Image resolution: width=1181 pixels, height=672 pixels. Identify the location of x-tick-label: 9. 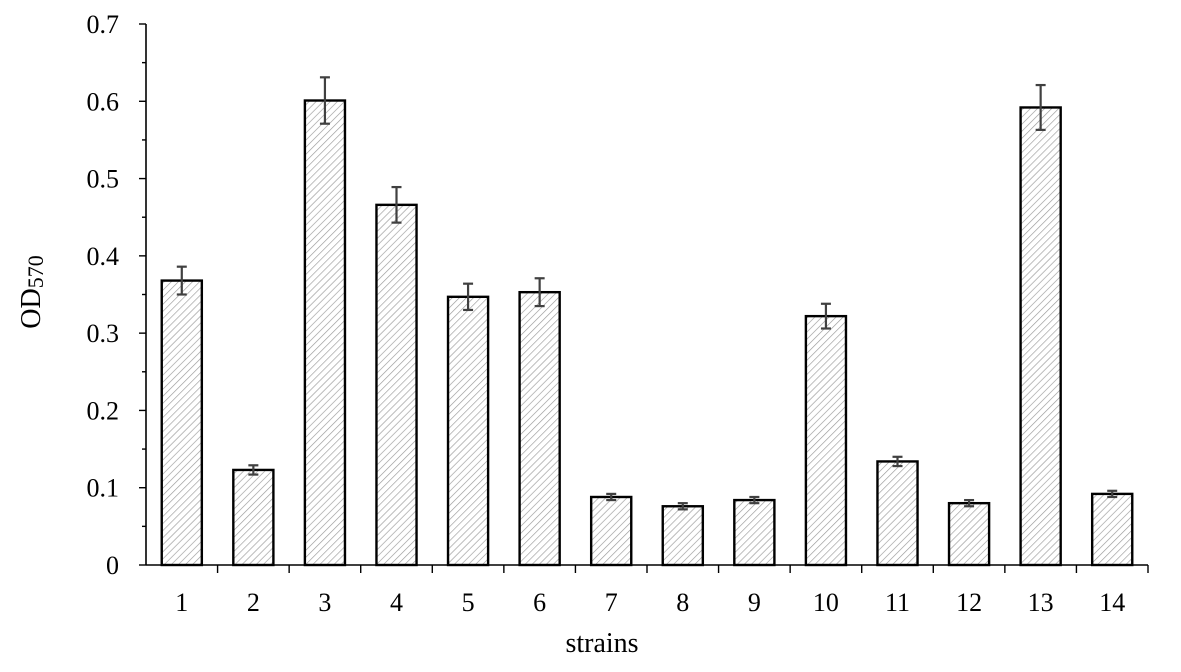
(754, 602).